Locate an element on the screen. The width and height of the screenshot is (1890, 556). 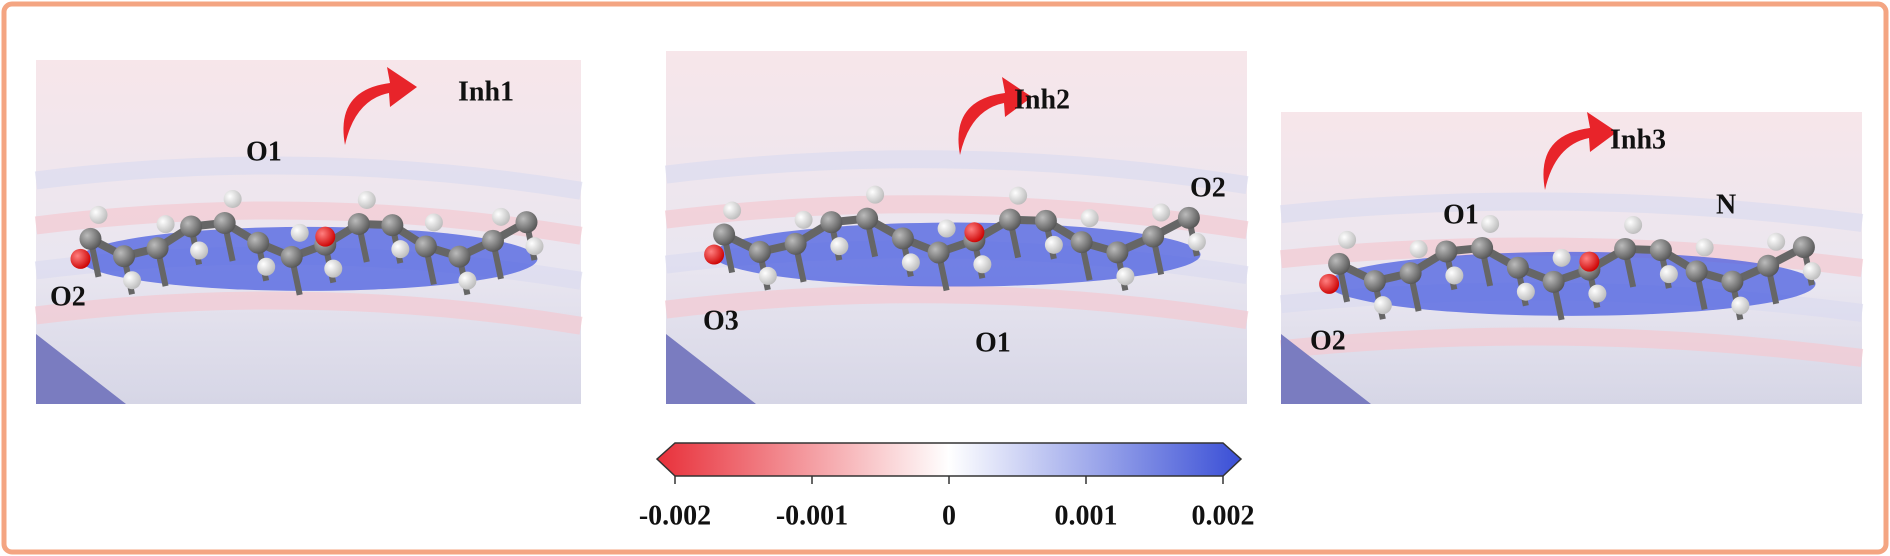
tick-label: 0.002 is located at coordinates (1223, 515).